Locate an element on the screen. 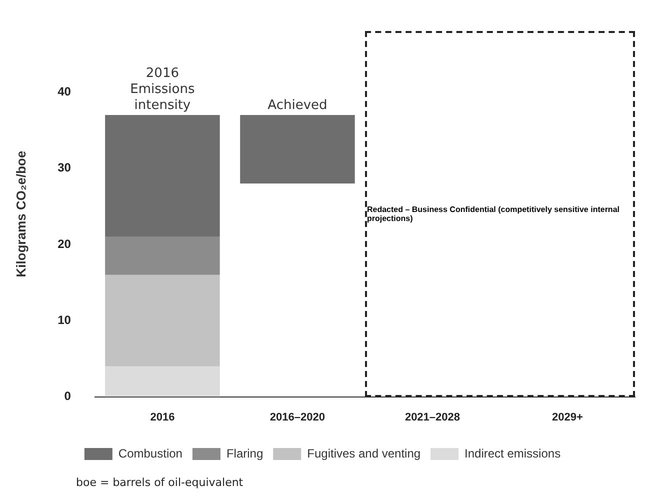 The height and width of the screenshot is (501, 645). x-tick-label: 2016–2020 is located at coordinates (297, 417).